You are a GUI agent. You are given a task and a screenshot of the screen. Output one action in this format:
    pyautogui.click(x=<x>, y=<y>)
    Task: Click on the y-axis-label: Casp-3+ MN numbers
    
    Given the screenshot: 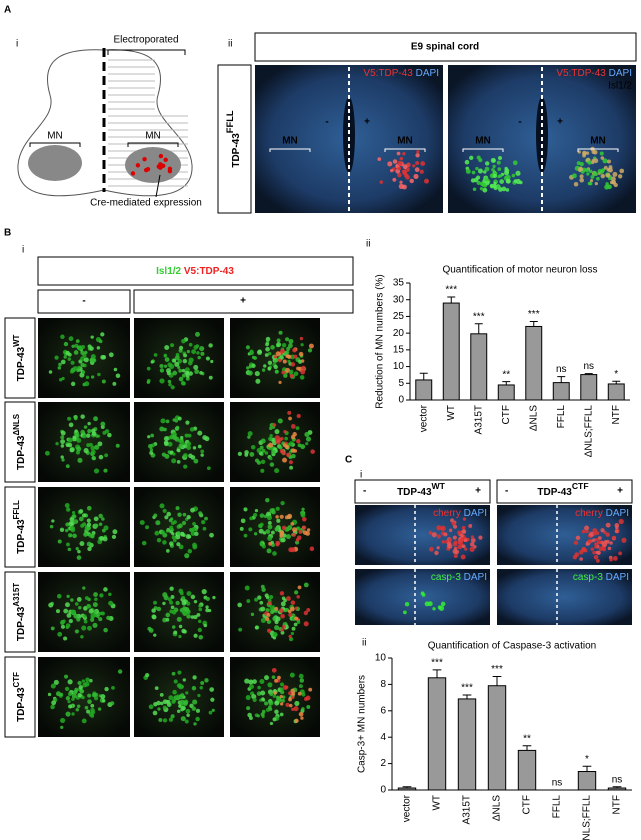 What is the action you would take?
    pyautogui.click(x=362, y=724)
    